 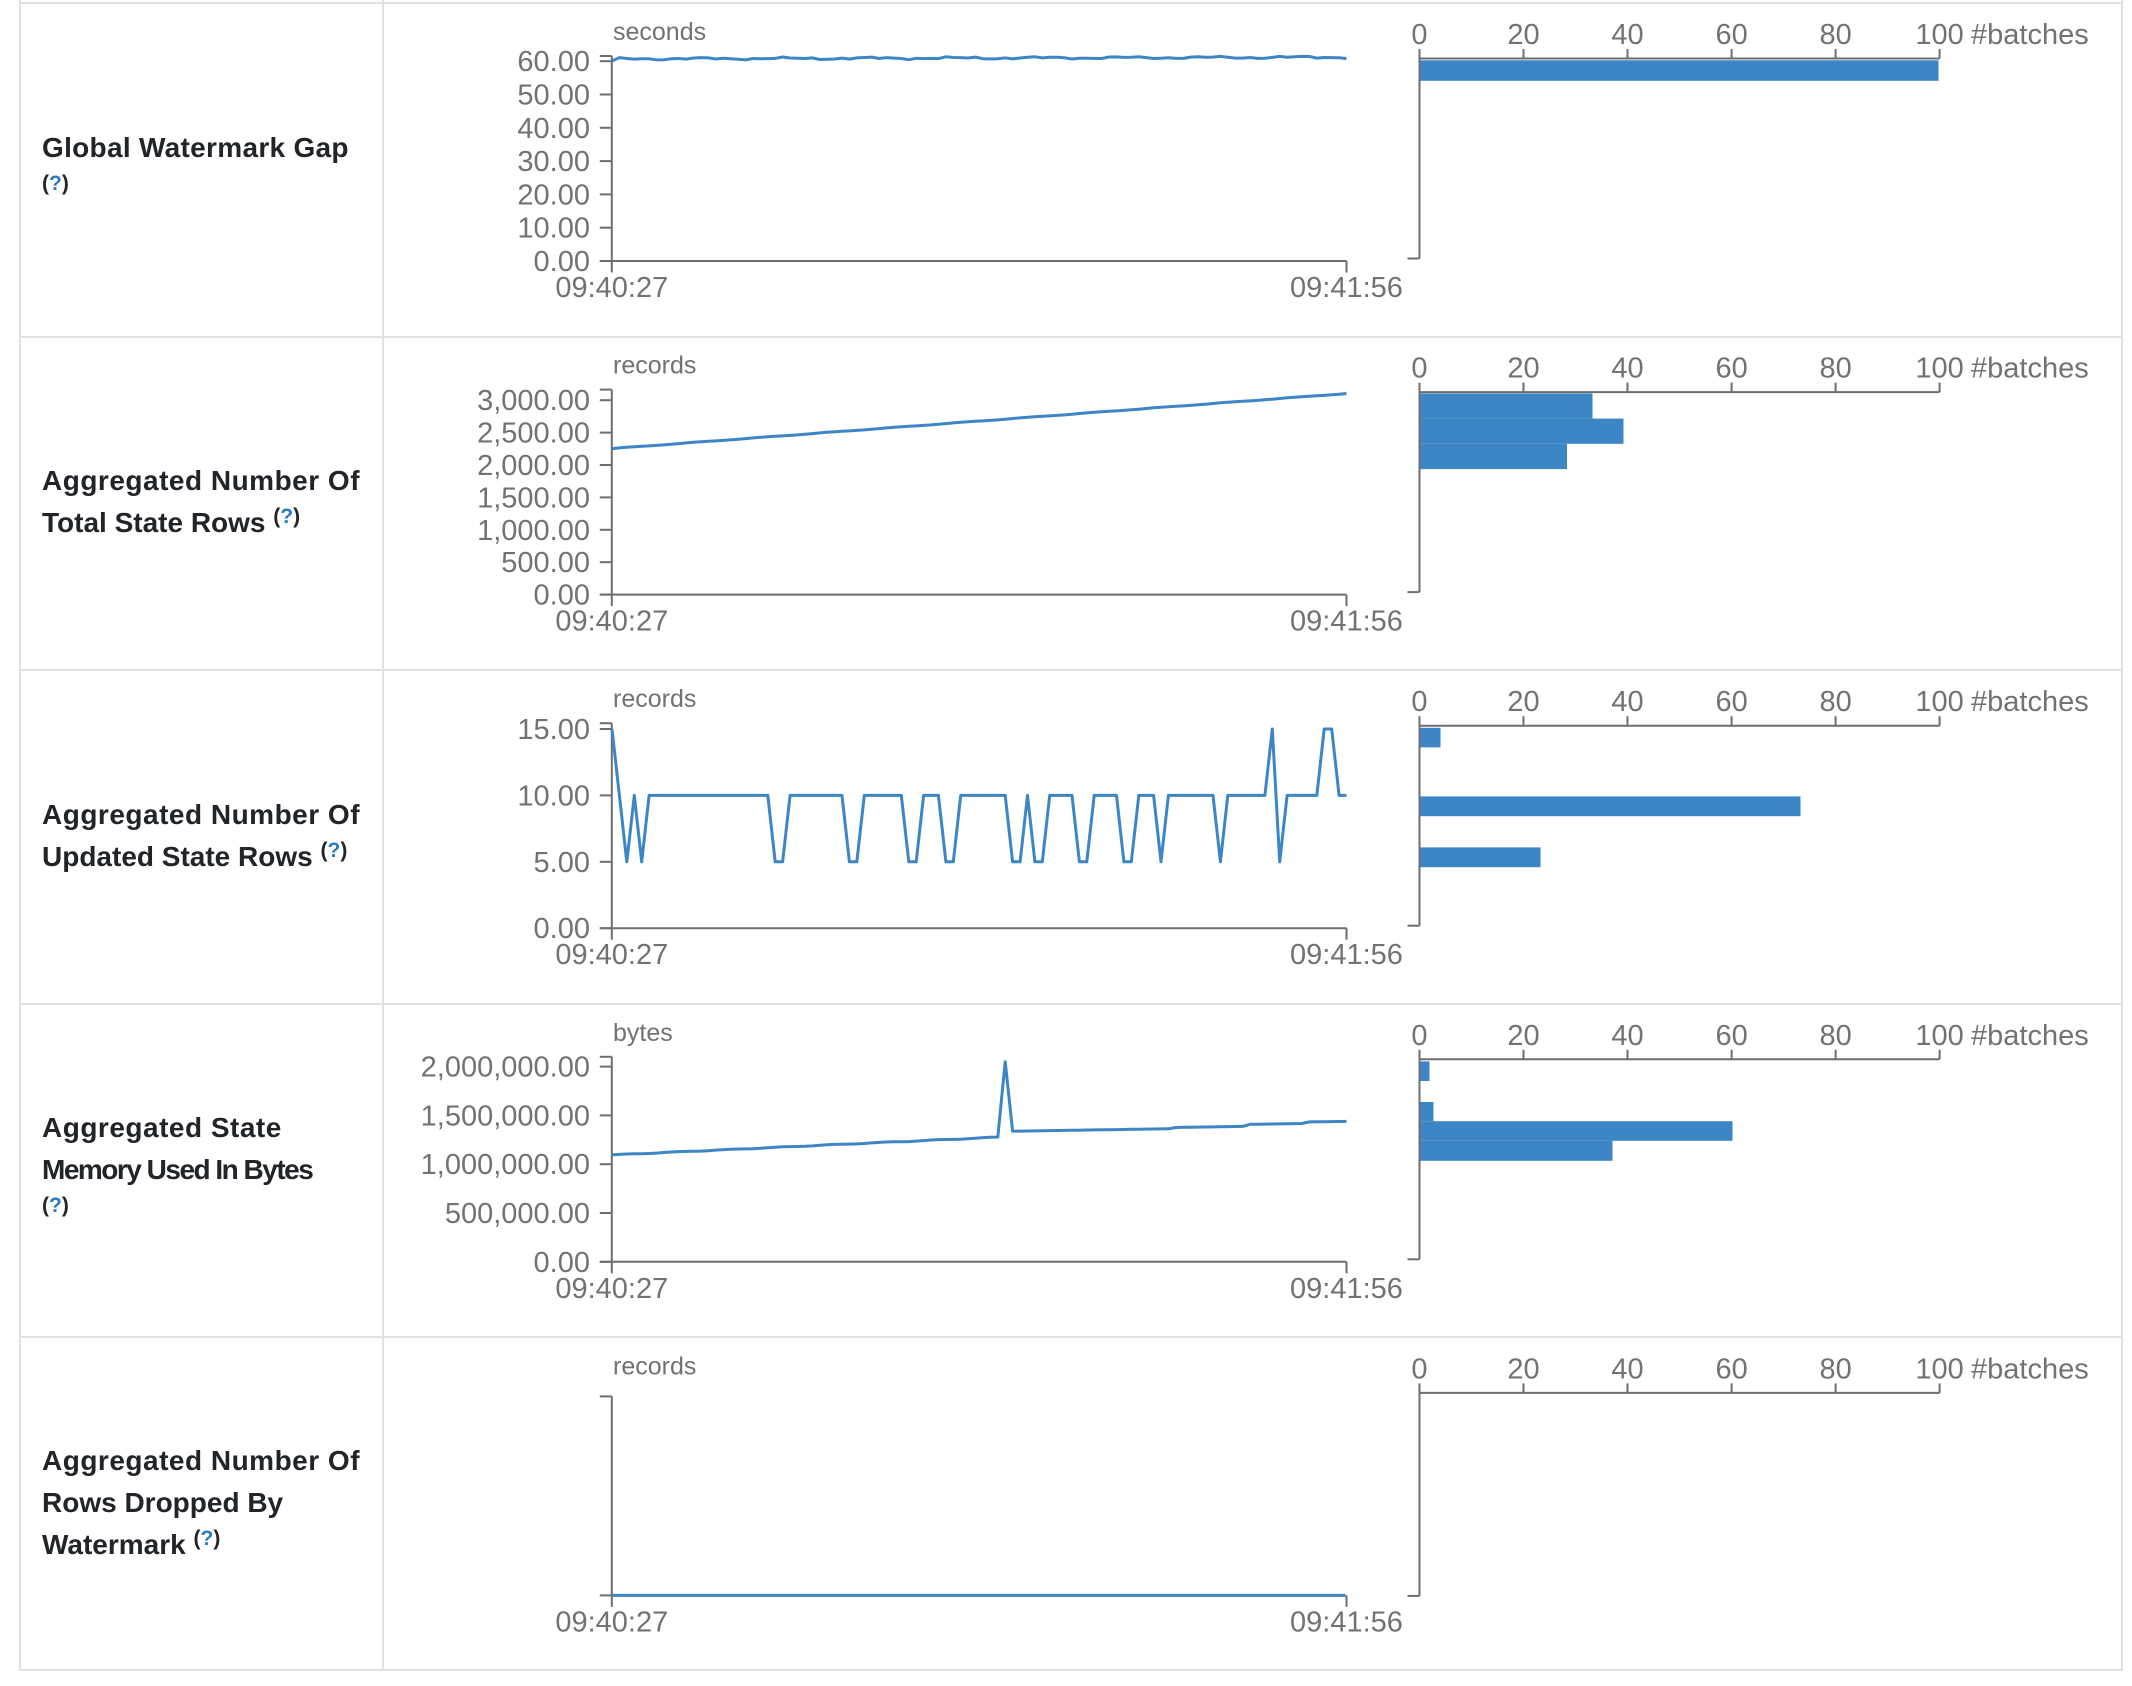 What do you see at coordinates (533, 434) in the screenshot?
I see `svg-text: 2,500.00` at bounding box center [533, 434].